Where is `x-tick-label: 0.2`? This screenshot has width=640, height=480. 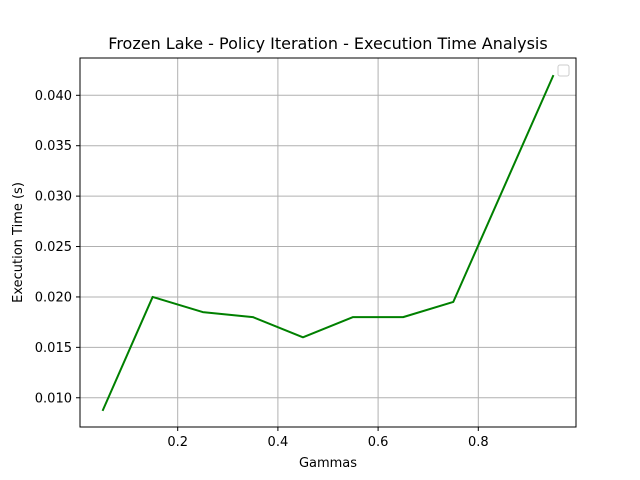
x-tick-label: 0.2 is located at coordinates (177, 442).